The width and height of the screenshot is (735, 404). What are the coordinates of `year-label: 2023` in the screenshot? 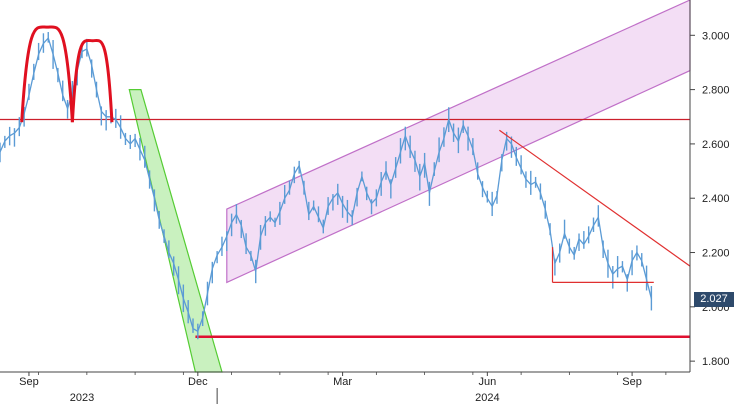 It's located at (82, 398).